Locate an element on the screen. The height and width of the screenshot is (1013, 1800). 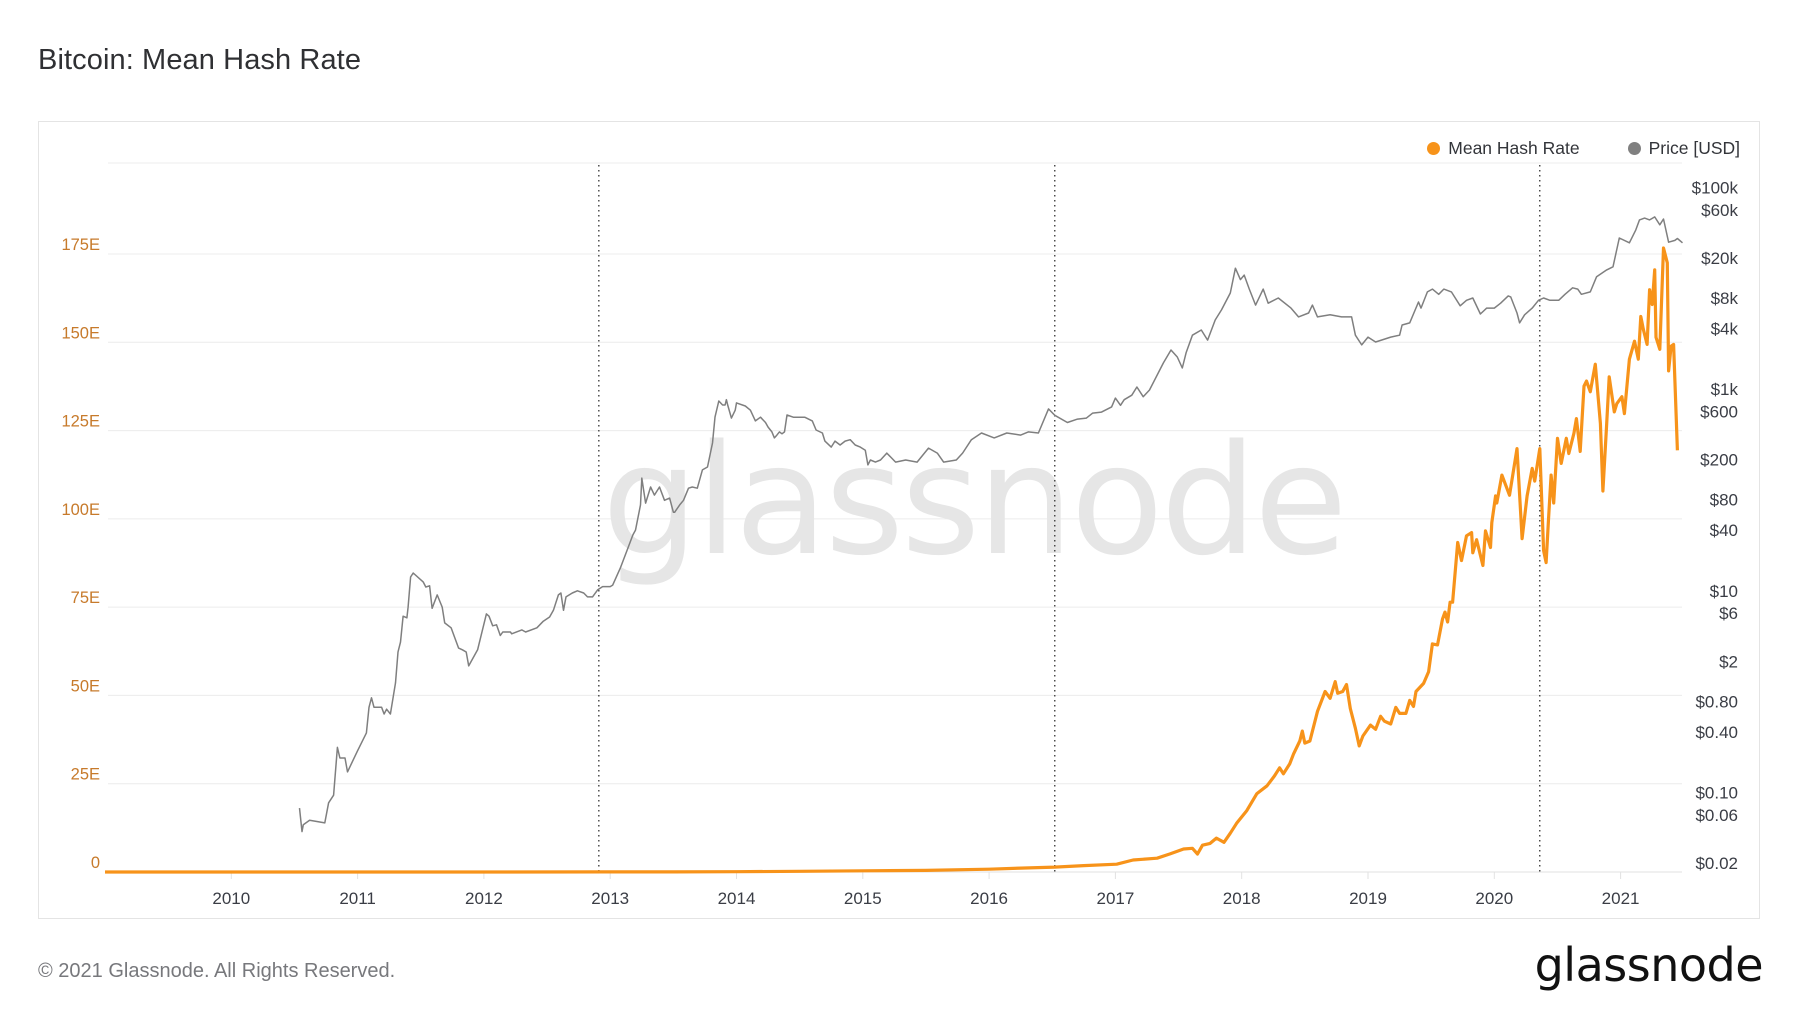
left-axis-tick-label: 100E is located at coordinates (80, 510).